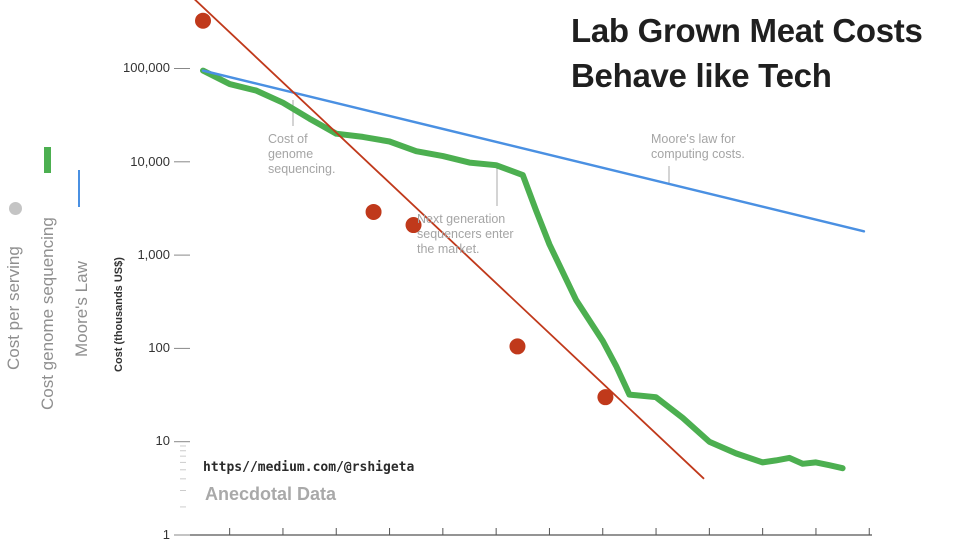 This screenshot has width=977, height=547. Describe the element at coordinates (81, 309) in the screenshot. I see `legend-label-moore: Moore's Law` at that location.